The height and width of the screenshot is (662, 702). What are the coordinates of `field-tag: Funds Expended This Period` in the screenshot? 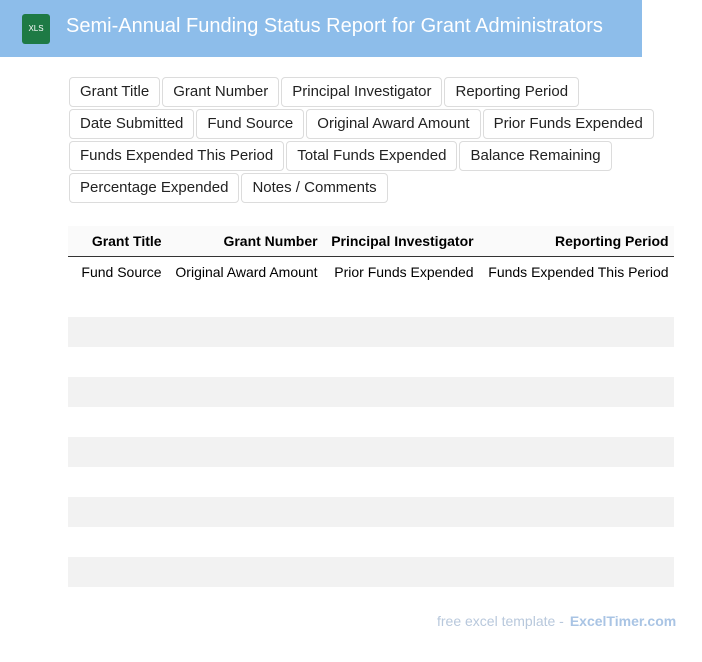 It's located at (177, 156).